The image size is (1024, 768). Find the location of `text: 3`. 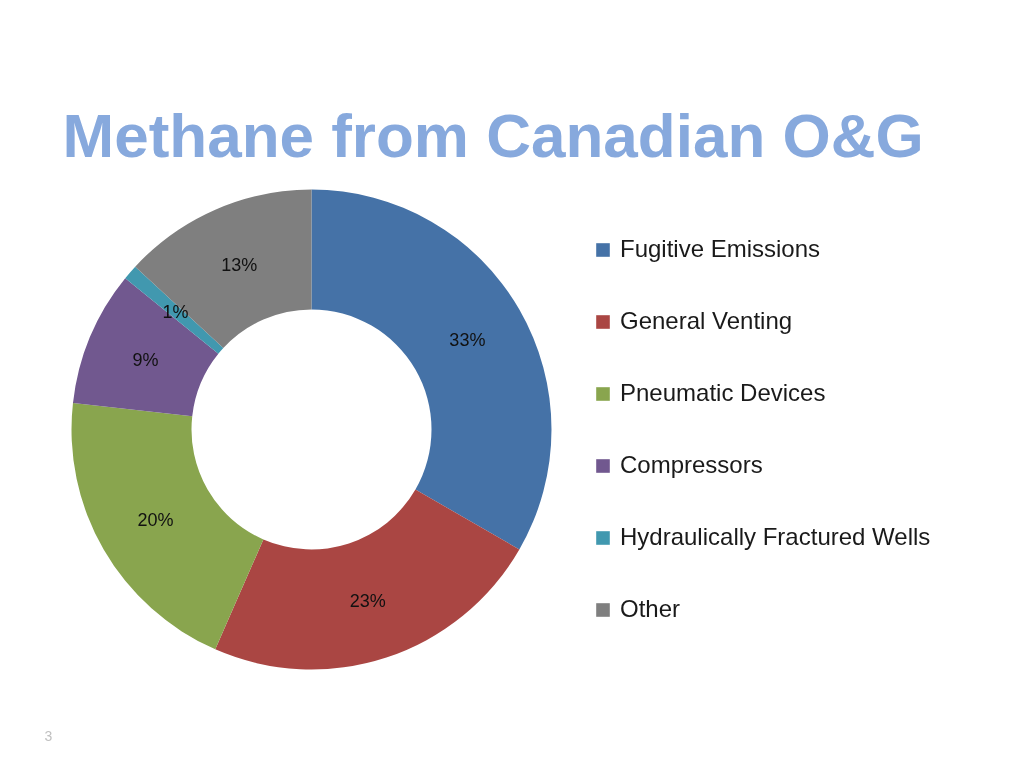

text: 3 is located at coordinates (48, 735).